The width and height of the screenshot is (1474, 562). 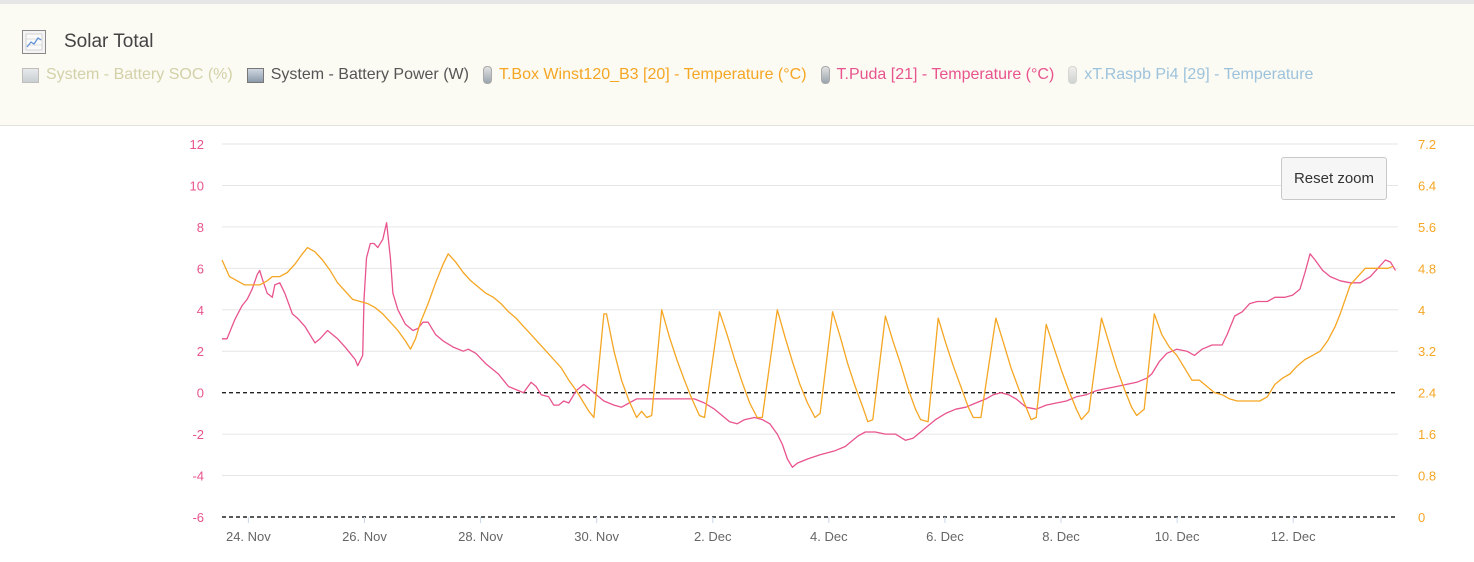 I want to click on y-left-tick-label: 8, so click(x=200, y=227).